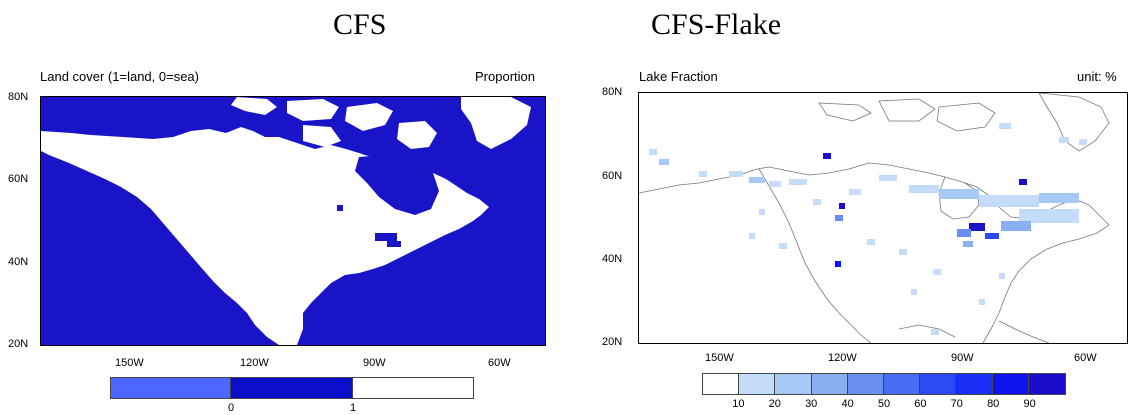 The height and width of the screenshot is (415, 1135). What do you see at coordinates (496, 123) in the screenshot?
I see `greenland` at bounding box center [496, 123].